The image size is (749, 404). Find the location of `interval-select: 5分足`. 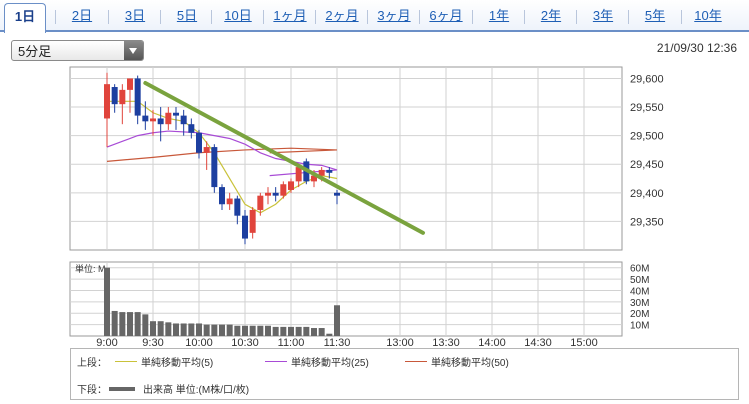

interval-select: 5分足 is located at coordinates (77, 50).